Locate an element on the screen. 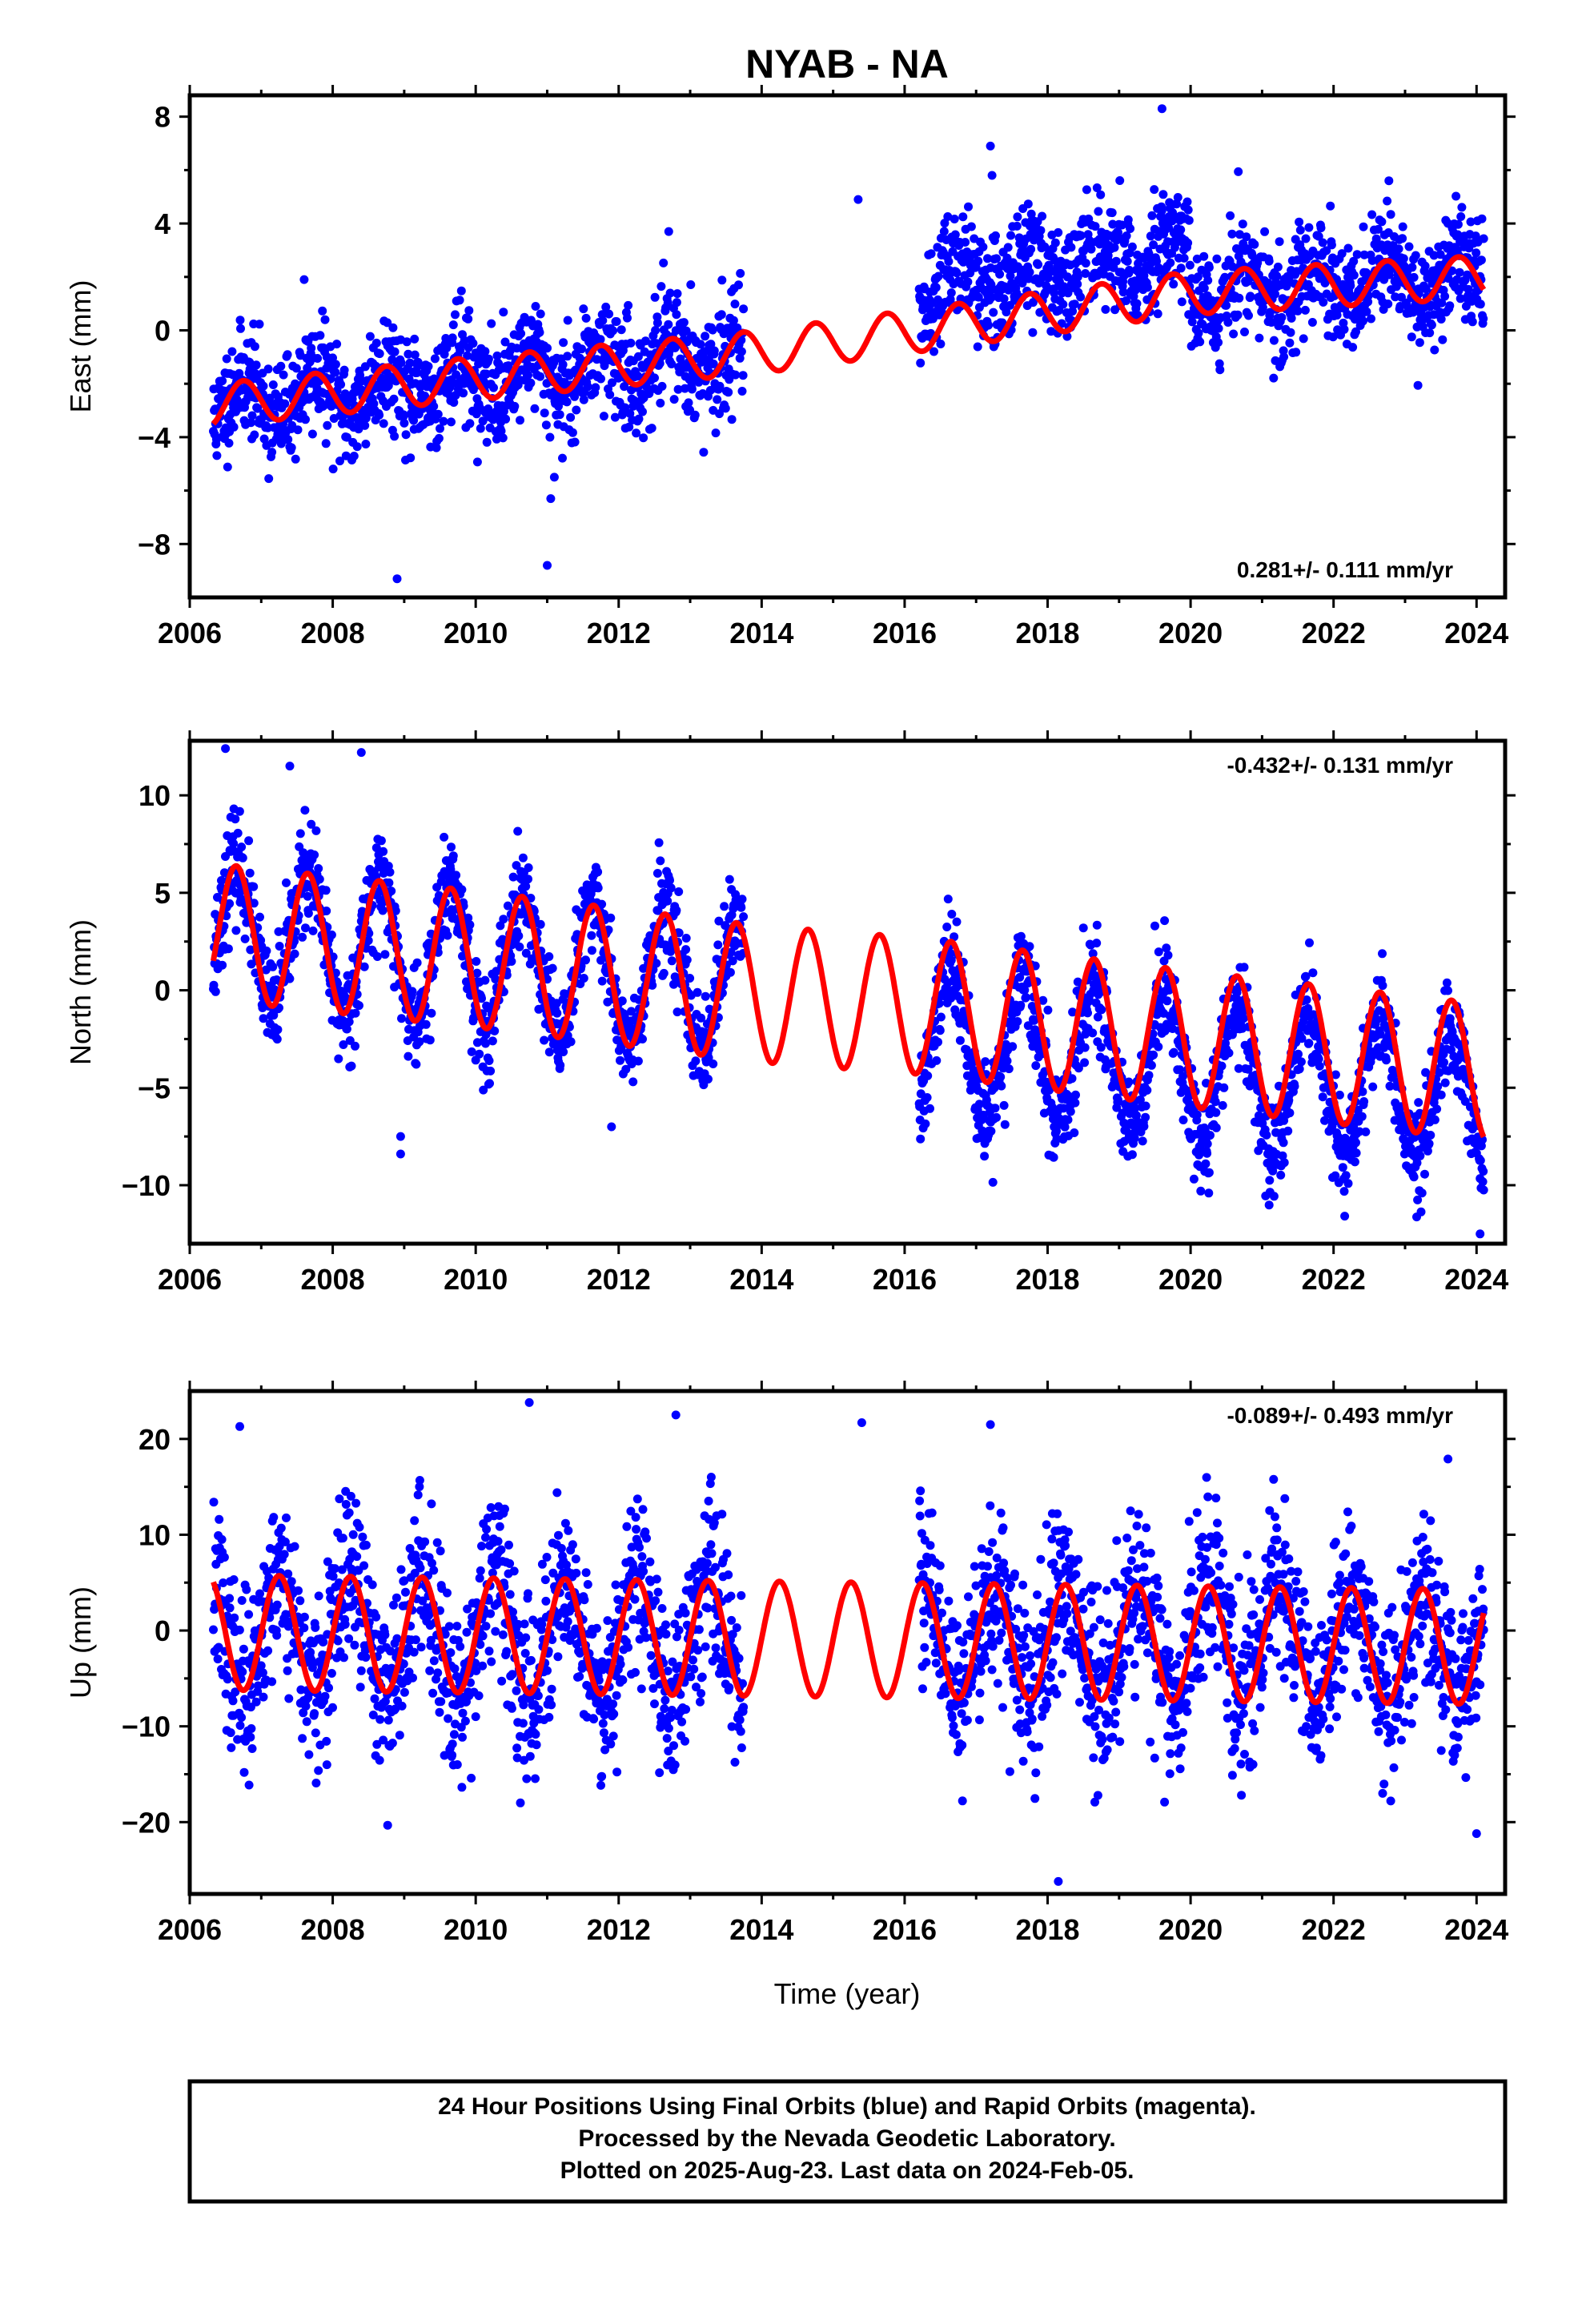 The width and height of the screenshot is (1582, 2324). outlier-point is located at coordinates (990, 146).